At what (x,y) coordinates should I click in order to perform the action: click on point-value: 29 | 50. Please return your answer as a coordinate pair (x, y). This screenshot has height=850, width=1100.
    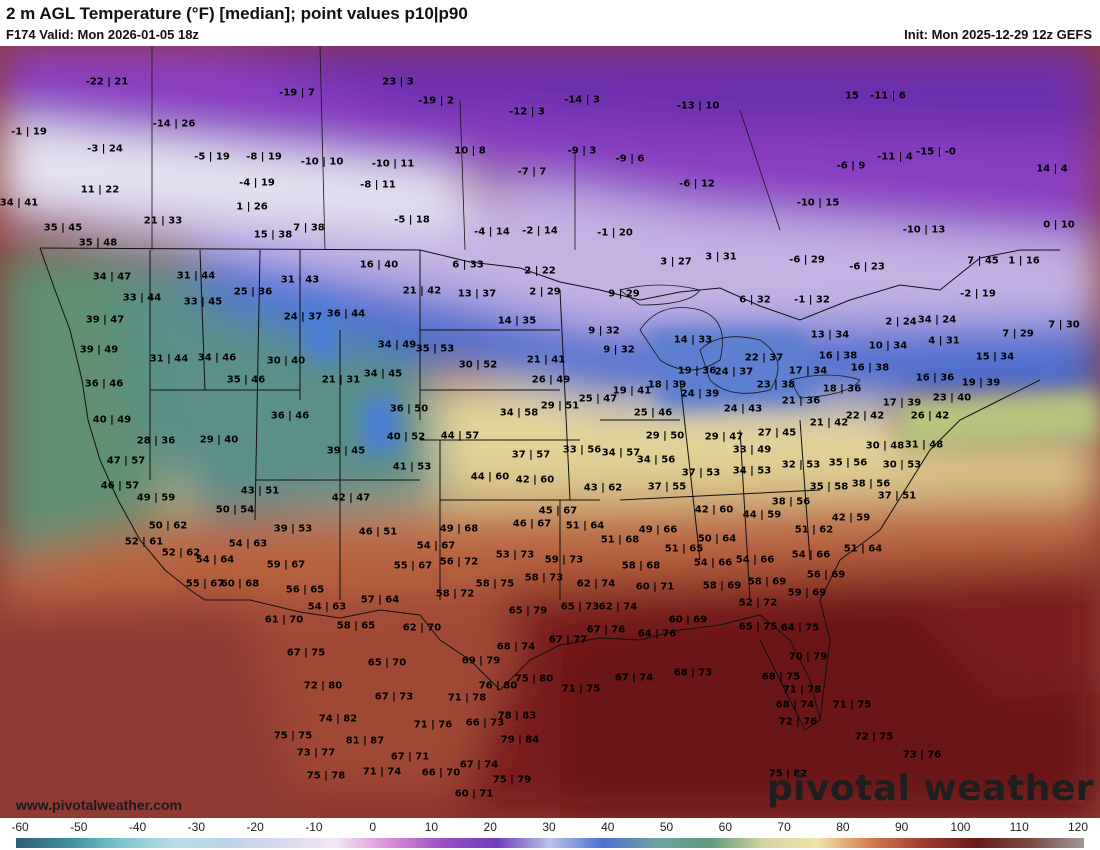
    Looking at the image, I should click on (665, 436).